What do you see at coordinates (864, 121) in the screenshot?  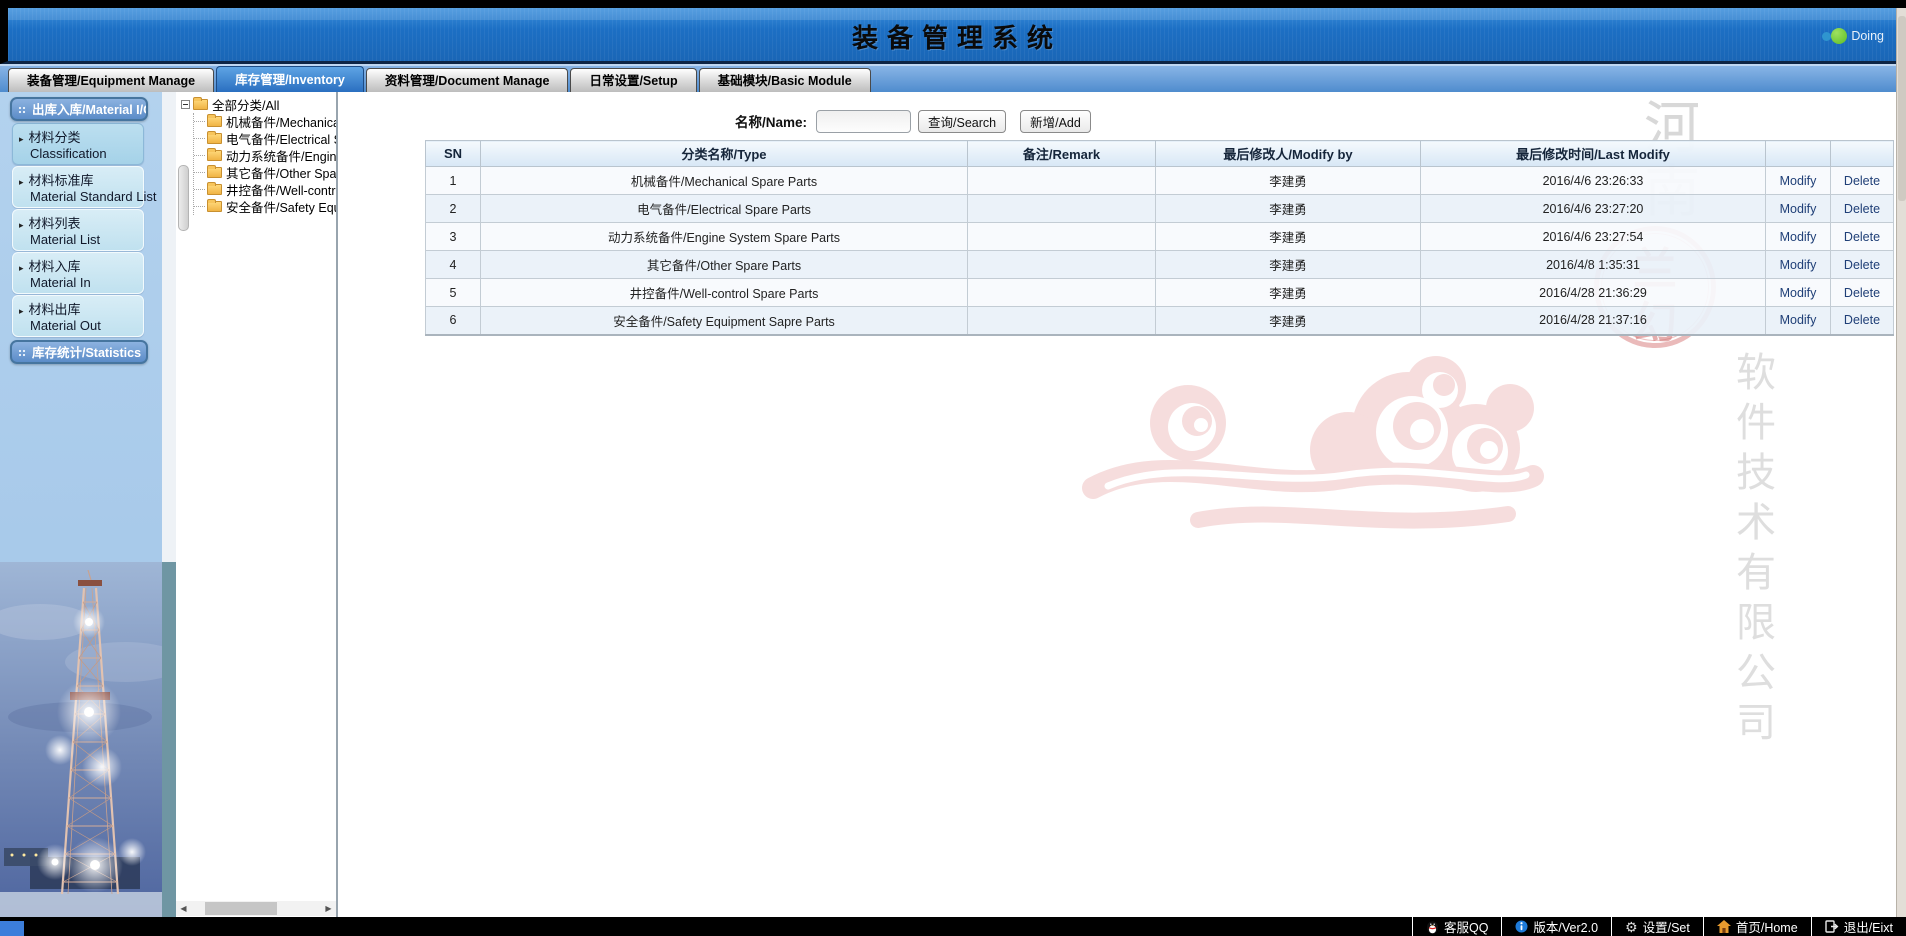 I see `name-input` at bounding box center [864, 121].